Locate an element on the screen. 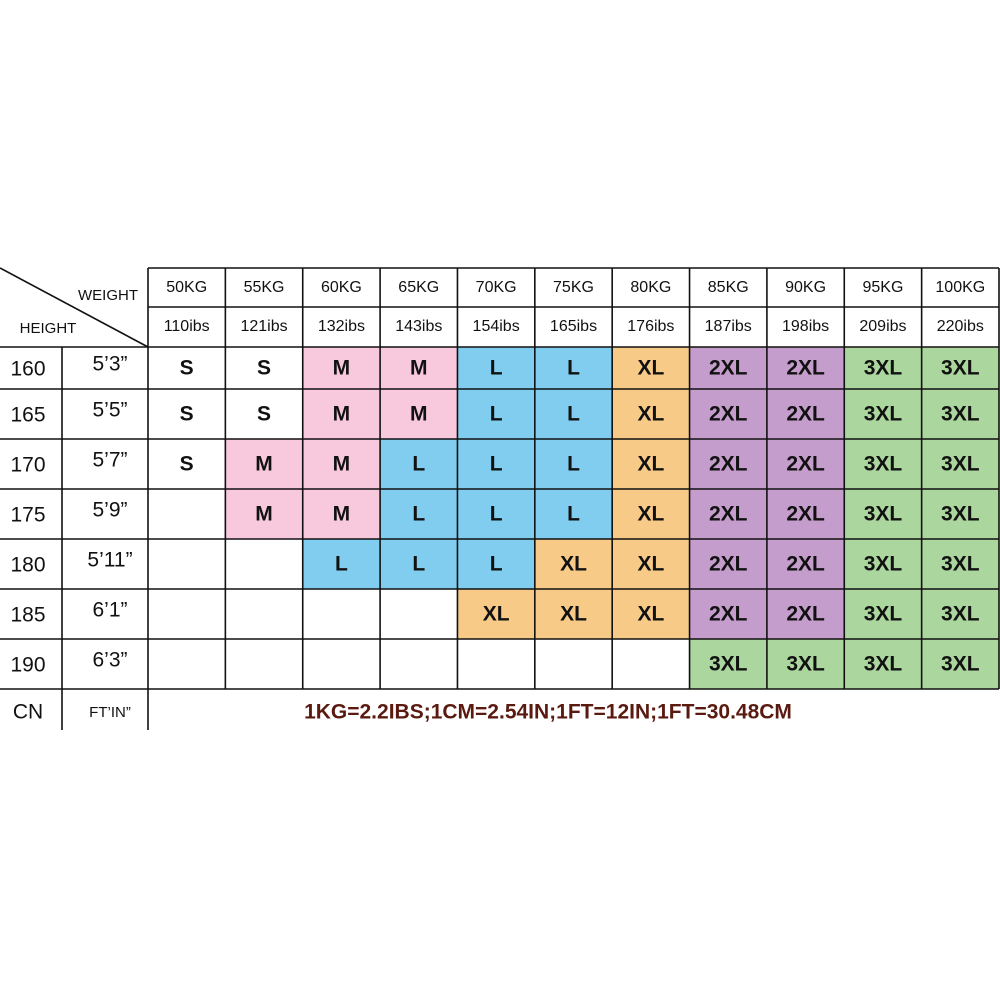 This screenshot has width=1000, height=1000. weight-lbs: 187ibs is located at coordinates (728, 326).